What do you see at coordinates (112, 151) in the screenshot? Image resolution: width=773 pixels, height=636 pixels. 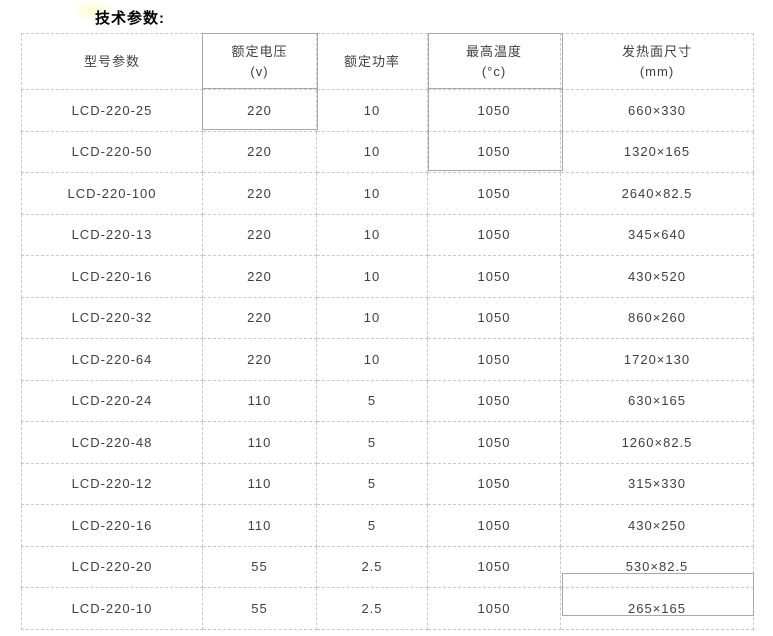 I see `table-cell: LCD-220-50` at bounding box center [112, 151].